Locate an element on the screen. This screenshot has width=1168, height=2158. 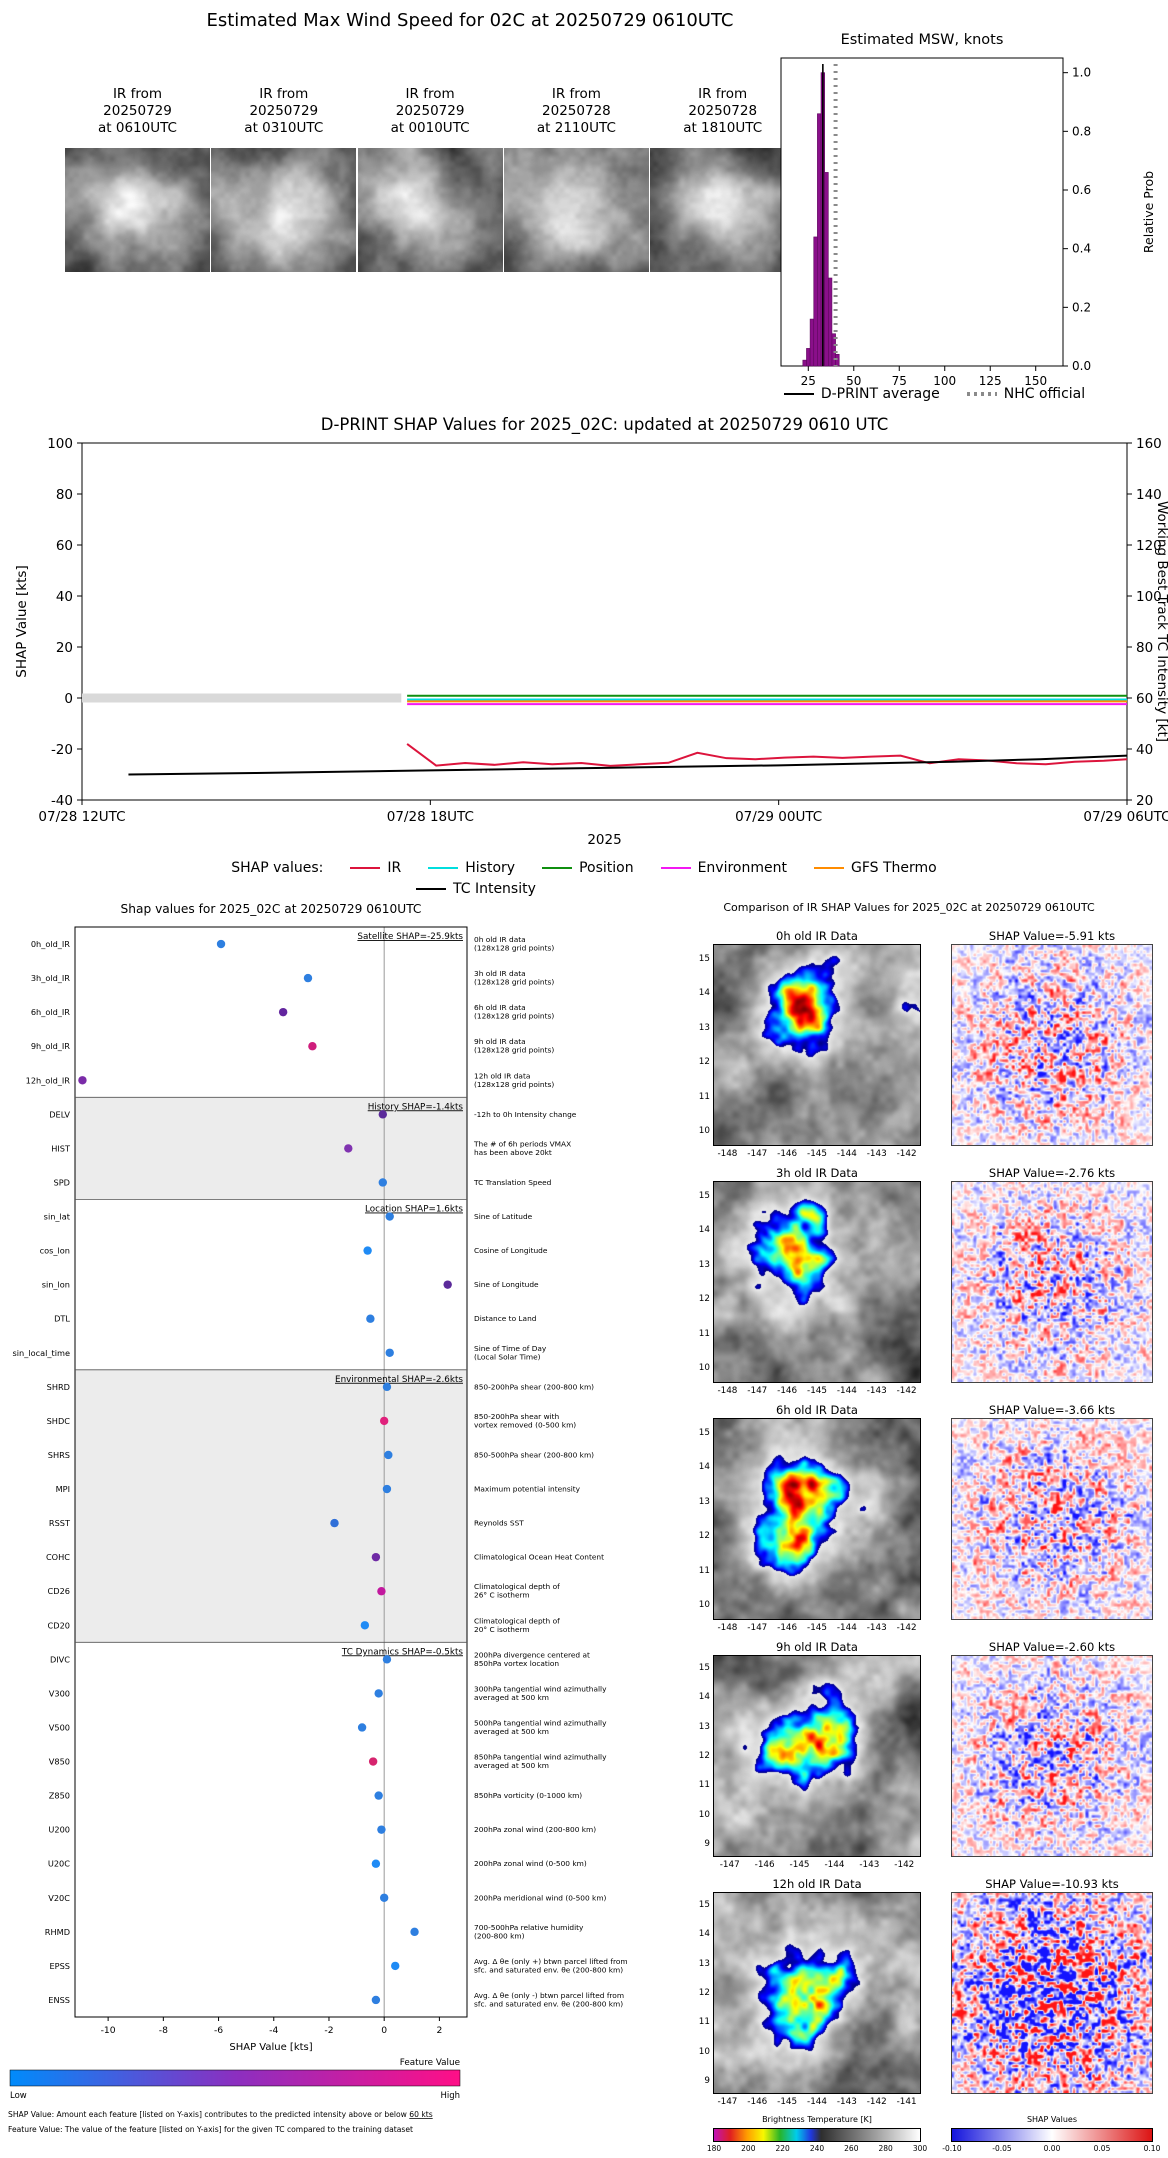
svg-text: -8 is located at coordinates (163, 2030).